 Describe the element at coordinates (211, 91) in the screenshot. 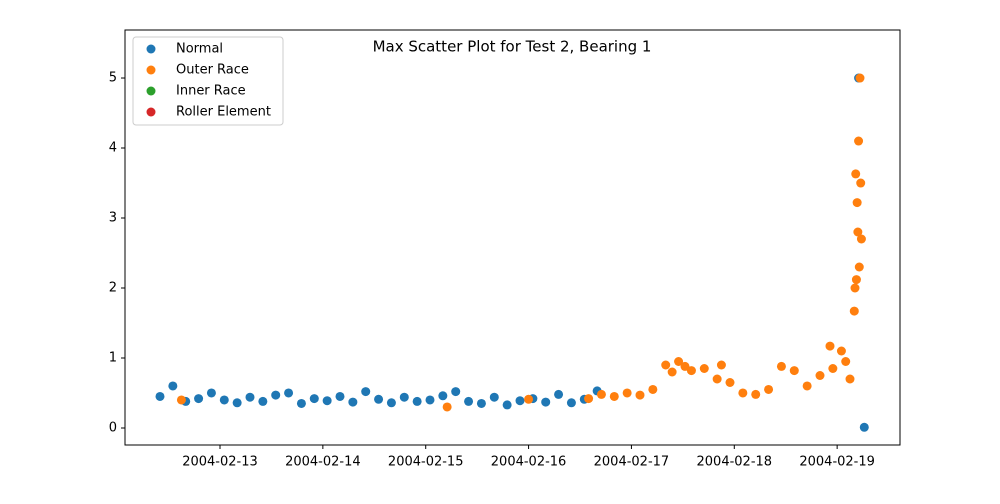

I see `legend-label: Inner Race` at that location.